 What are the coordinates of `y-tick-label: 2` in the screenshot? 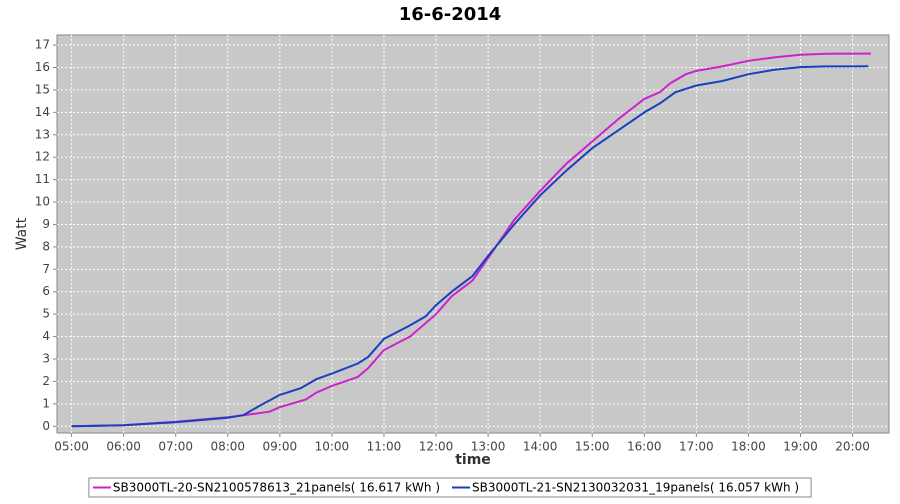 It's located at (46, 381).